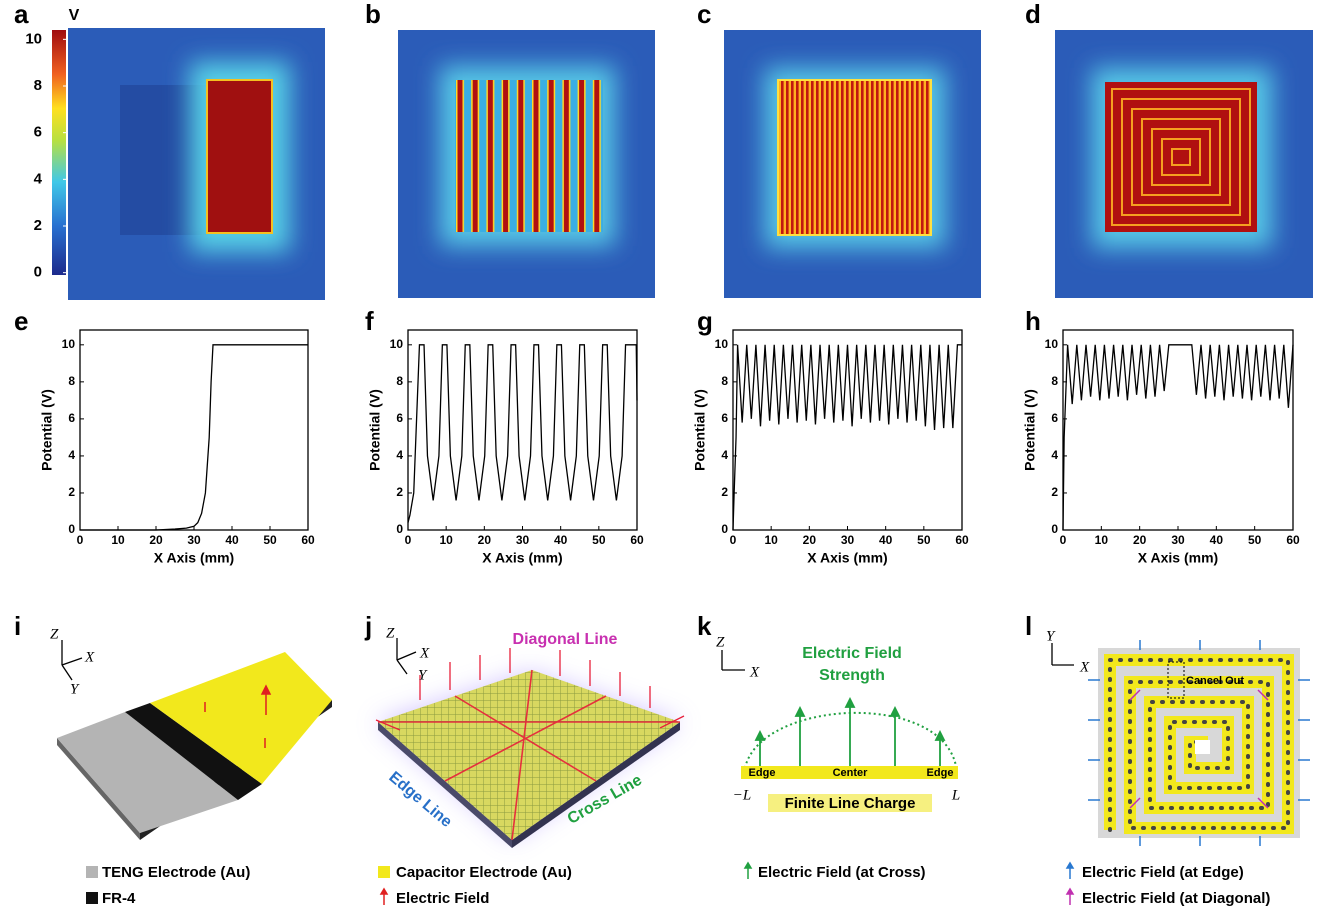 The height and width of the screenshot is (914, 1326). I want to click on x-tick-label: 20, so click(810, 540).